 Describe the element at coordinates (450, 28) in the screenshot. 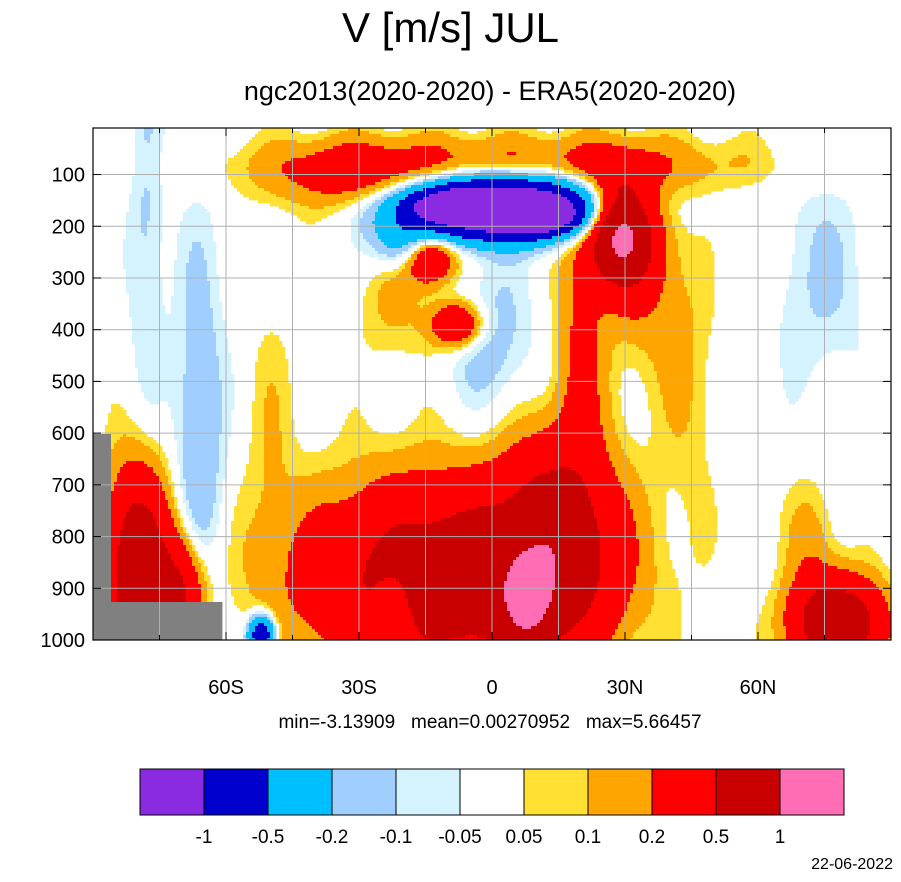

I see `chart-title: V [m/s] JUL` at that location.